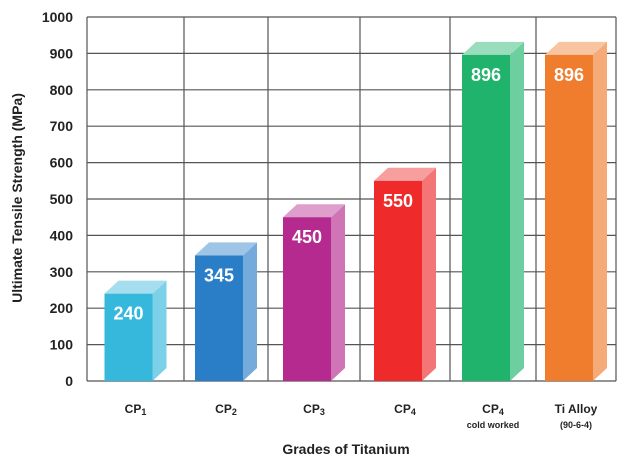 This screenshot has width=625, height=464. I want to click on y-tick-label: 600, so click(62, 163).